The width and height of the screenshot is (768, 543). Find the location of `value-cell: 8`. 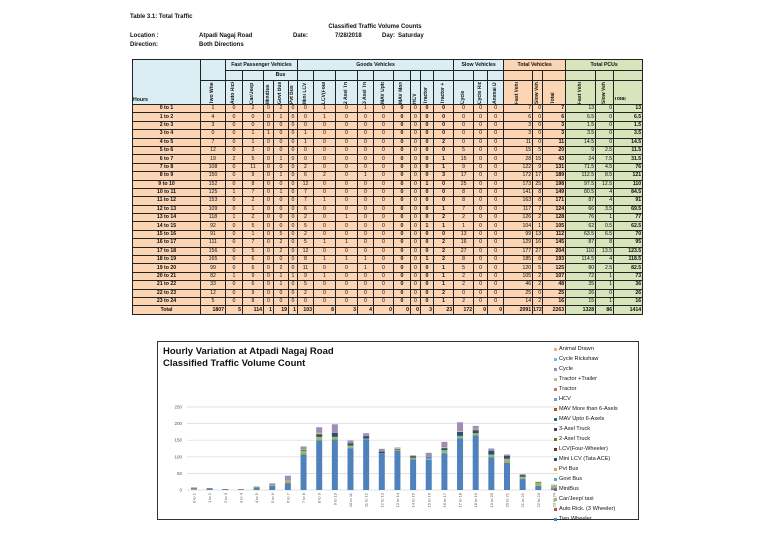

value-cell: 8 is located at coordinates (253, 301).